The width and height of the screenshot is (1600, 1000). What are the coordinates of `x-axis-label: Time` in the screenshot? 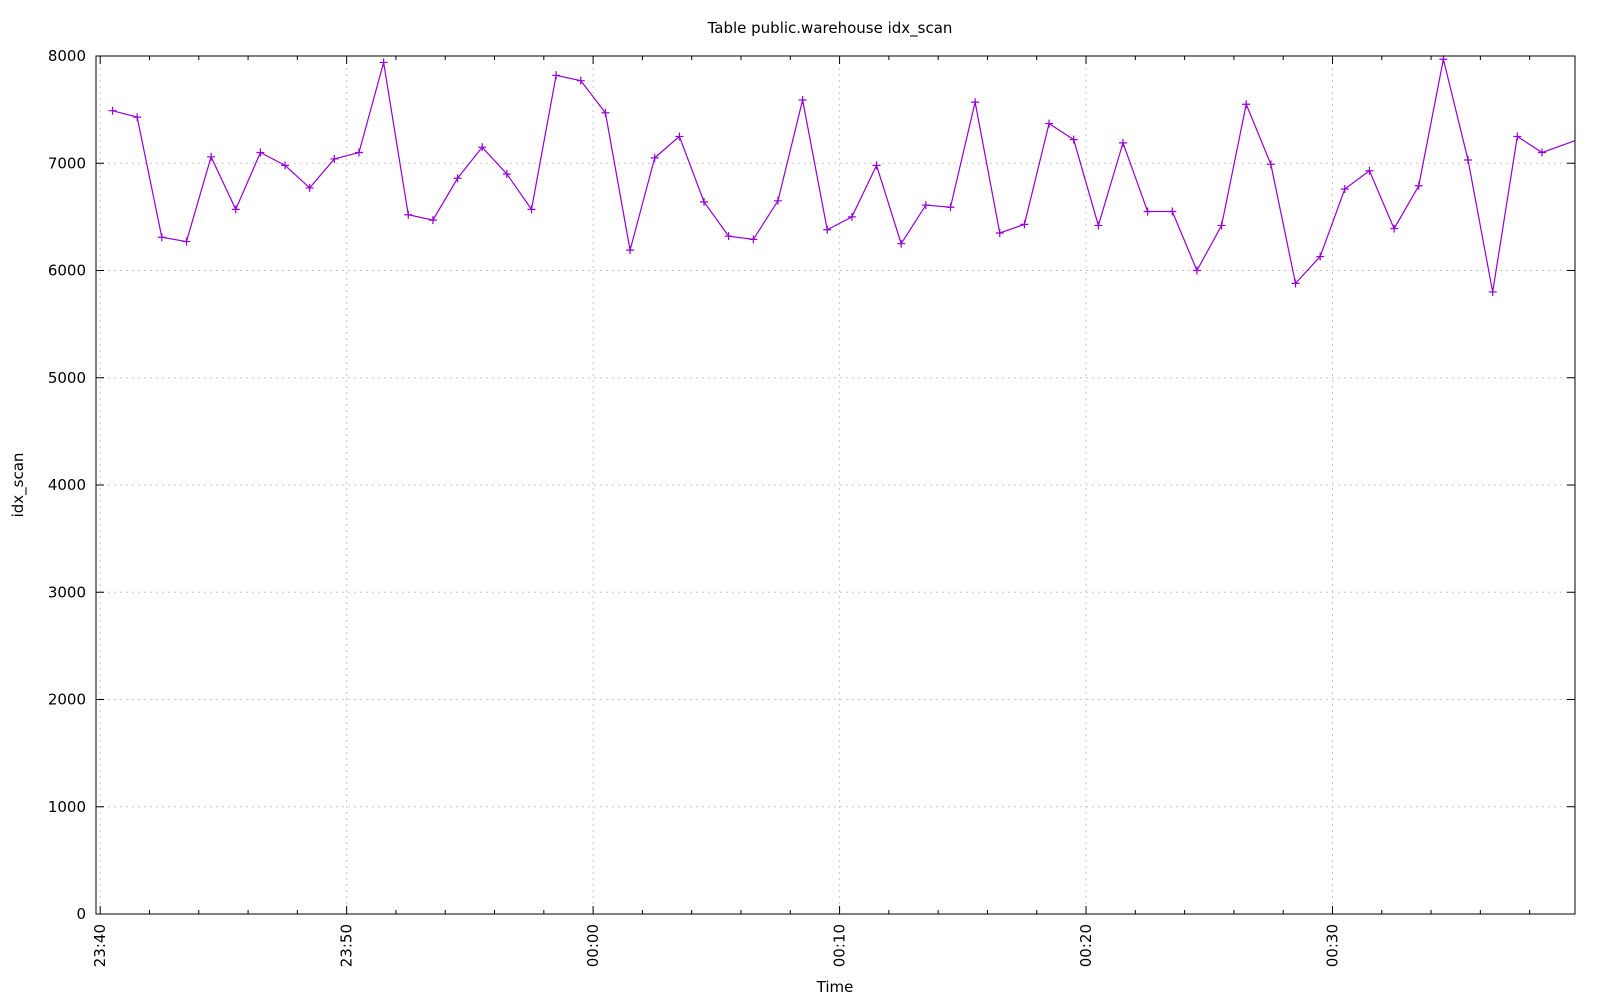 It's located at (835, 987).